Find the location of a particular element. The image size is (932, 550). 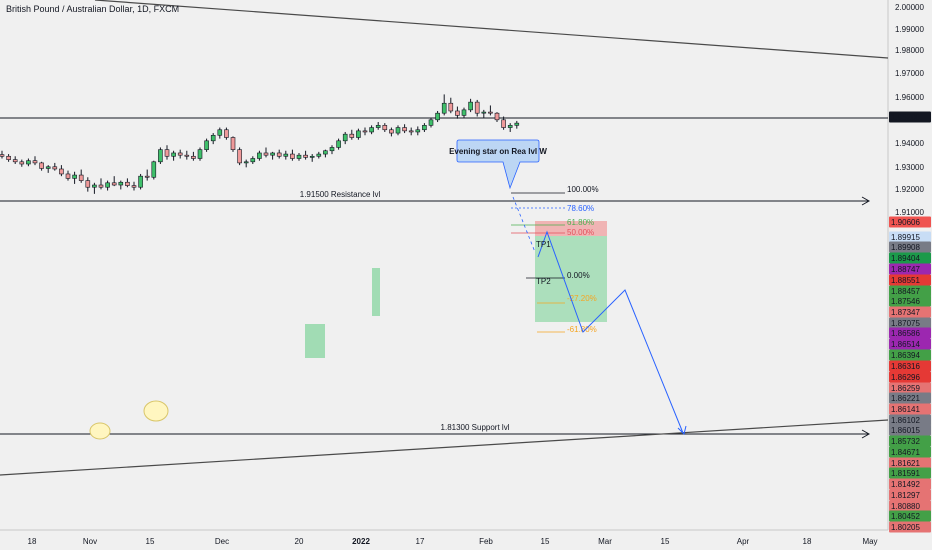

price-tag-label: 1.88457 is located at coordinates (905, 291).